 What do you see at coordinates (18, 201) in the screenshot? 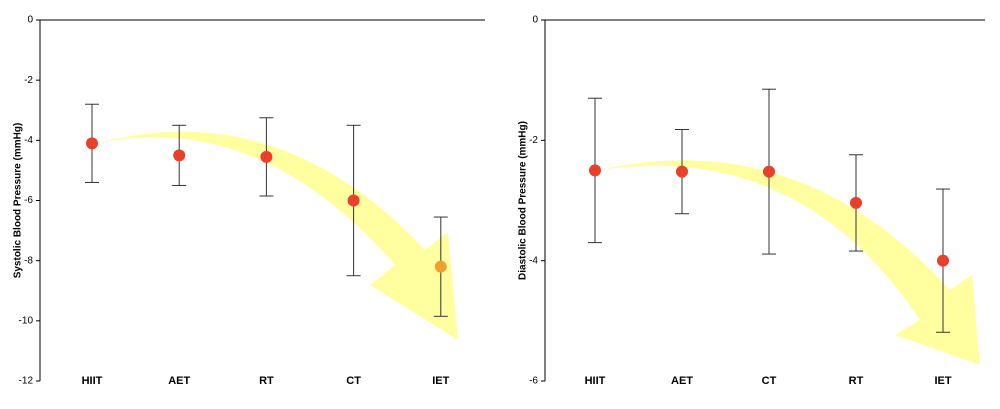
I see `y-axis-label: Systolic Blood Pressure (mmHg)` at bounding box center [18, 201].